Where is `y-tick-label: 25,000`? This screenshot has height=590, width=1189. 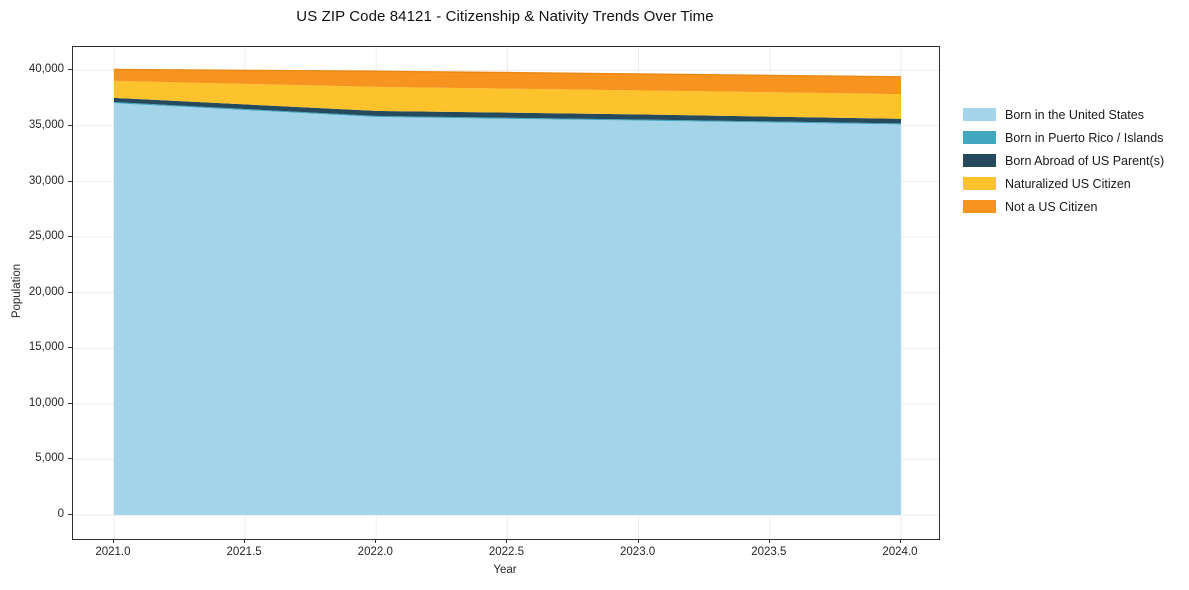
y-tick-label: 25,000 is located at coordinates (46, 236).